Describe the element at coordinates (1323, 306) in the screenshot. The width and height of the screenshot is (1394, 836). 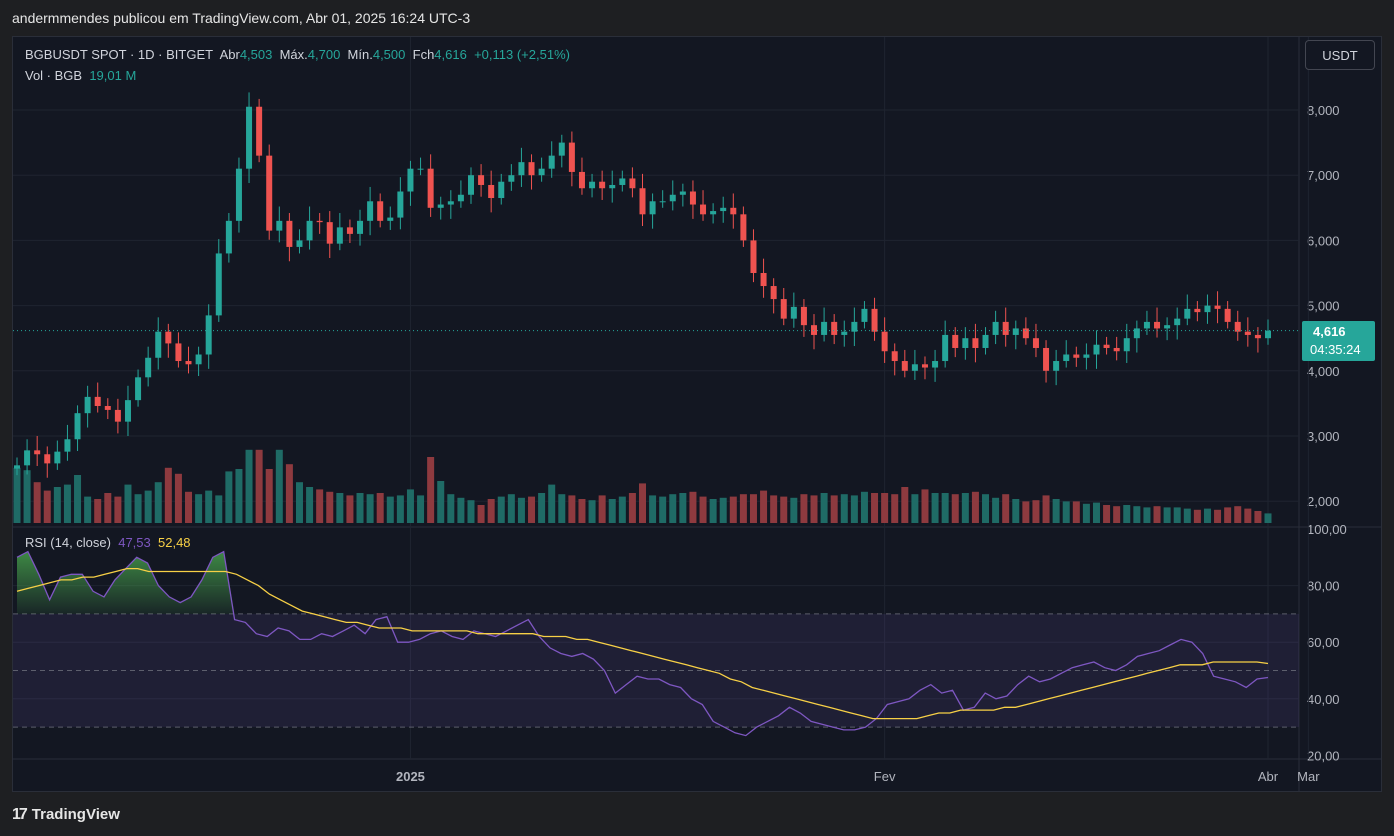
I see `price-tick-label: 5,000` at that location.